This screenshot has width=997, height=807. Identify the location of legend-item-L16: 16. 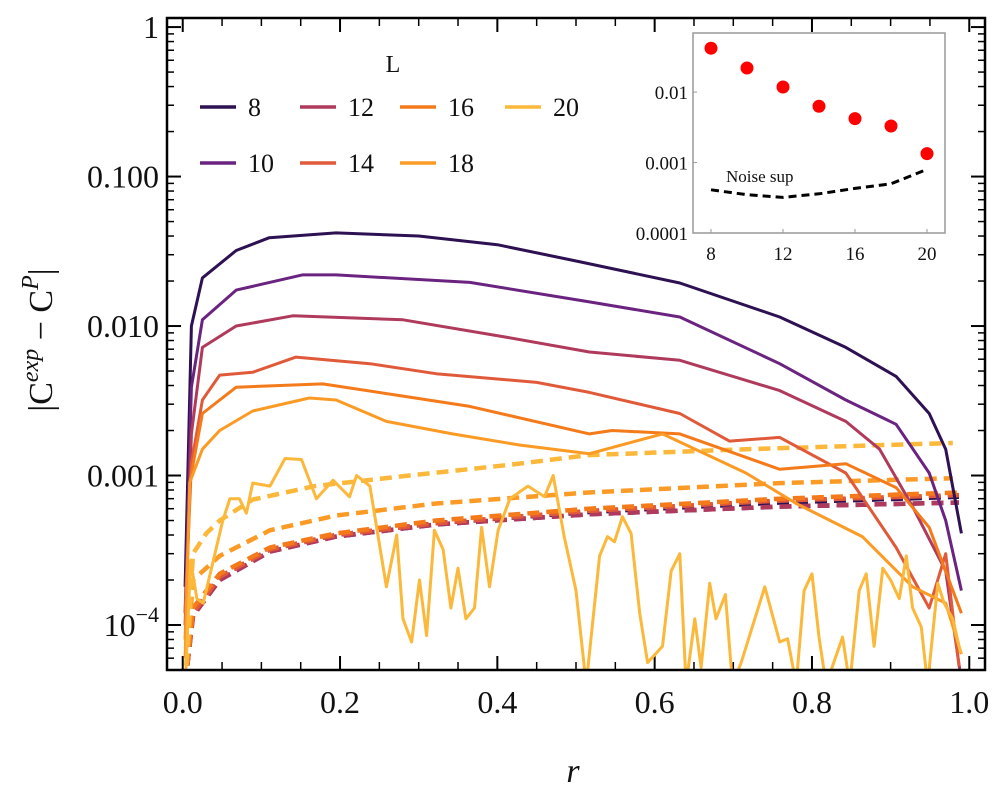
(437, 107).